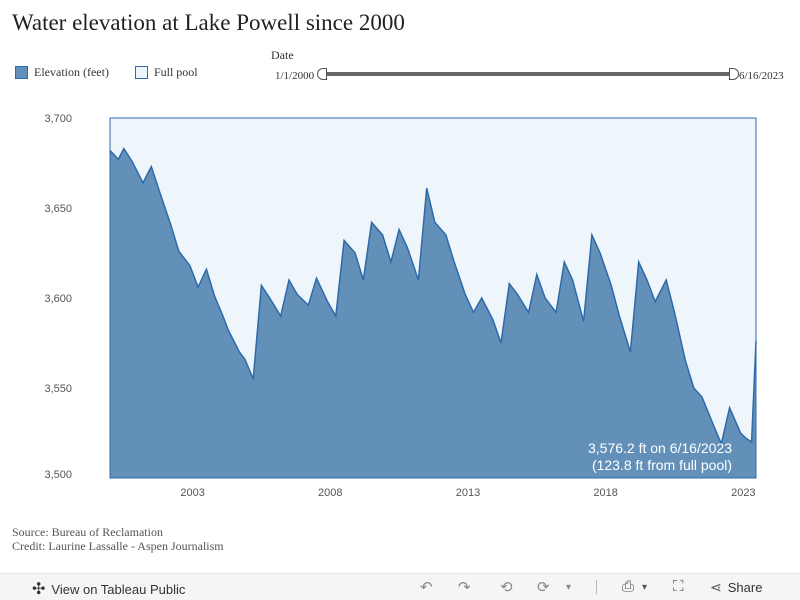 The height and width of the screenshot is (600, 800). Describe the element at coordinates (543, 587) in the screenshot. I see `refresh-icon: ⟳` at that location.